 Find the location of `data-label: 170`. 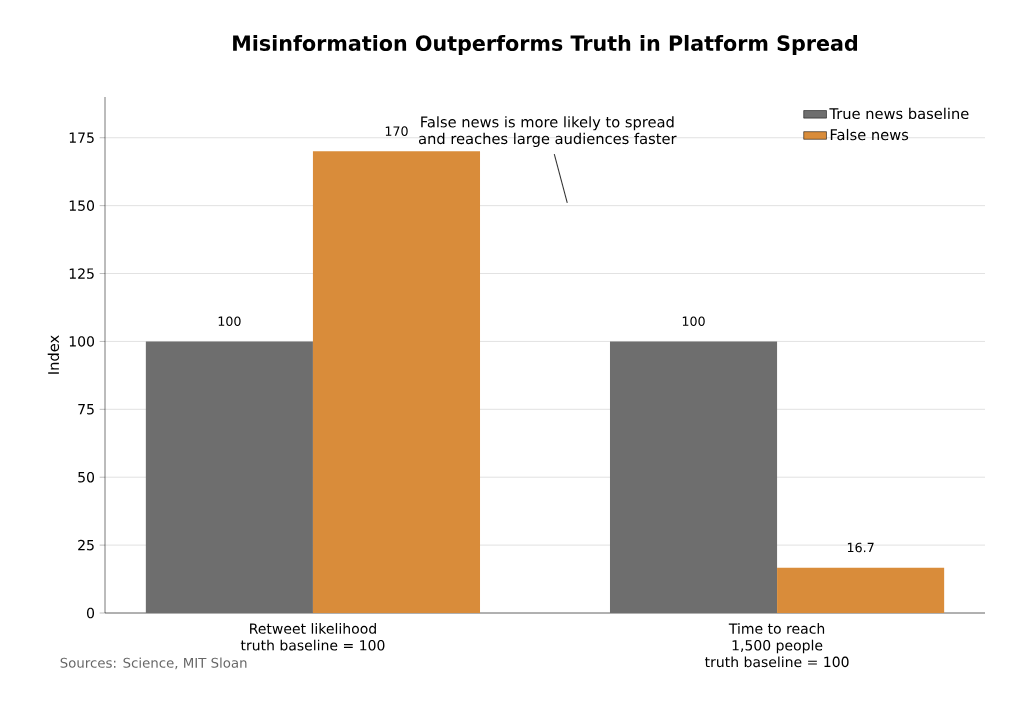

data-label: 170 is located at coordinates (396, 131).